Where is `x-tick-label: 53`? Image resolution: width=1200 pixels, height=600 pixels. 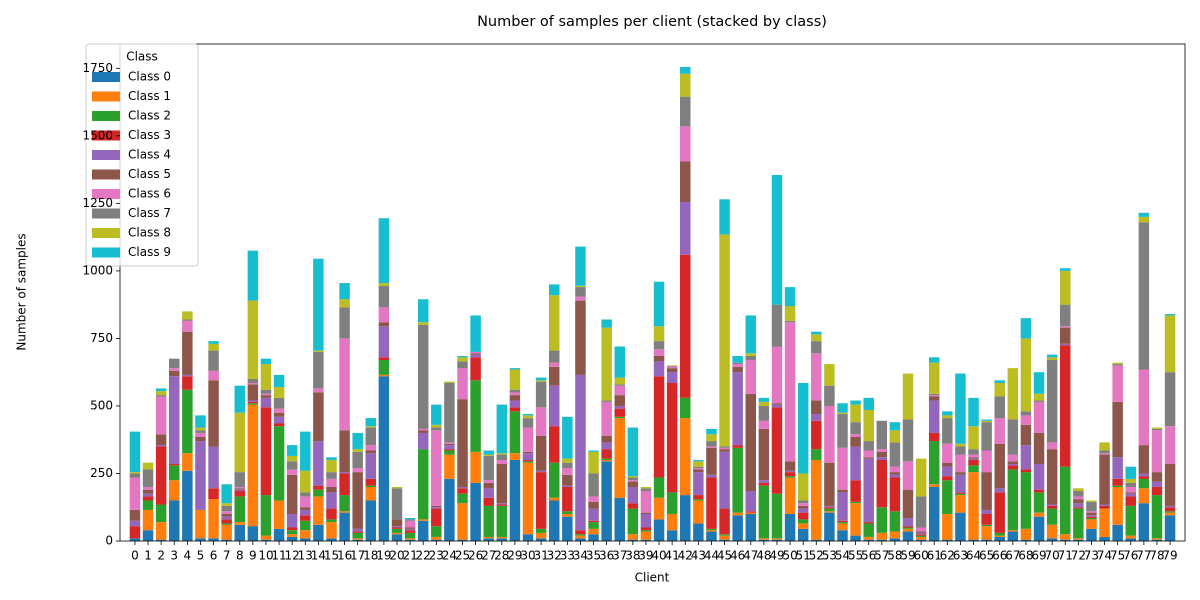
x-tick-label: 53 is located at coordinates (829, 556).